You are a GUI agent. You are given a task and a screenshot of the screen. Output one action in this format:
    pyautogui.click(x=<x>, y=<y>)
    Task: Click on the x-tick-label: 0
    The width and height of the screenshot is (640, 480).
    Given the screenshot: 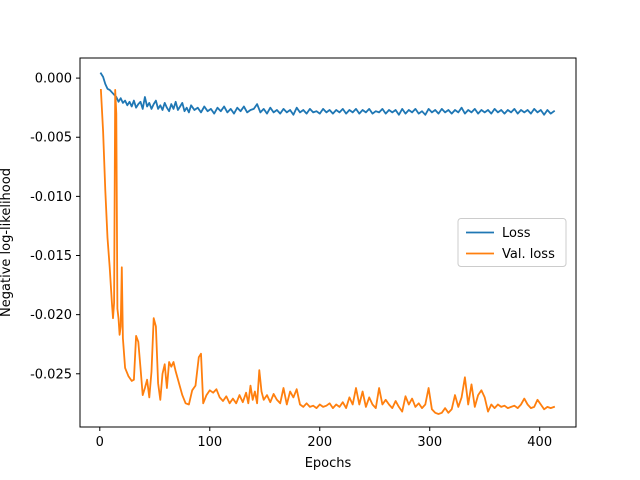 What is the action you would take?
    pyautogui.click(x=100, y=442)
    